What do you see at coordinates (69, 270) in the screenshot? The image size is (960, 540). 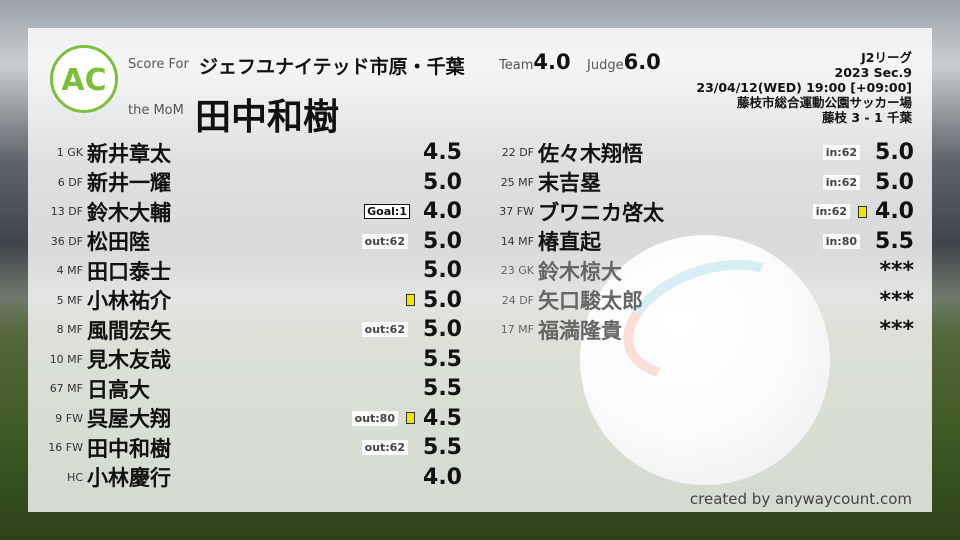 I see `player-number-position: 4 MF` at bounding box center [69, 270].